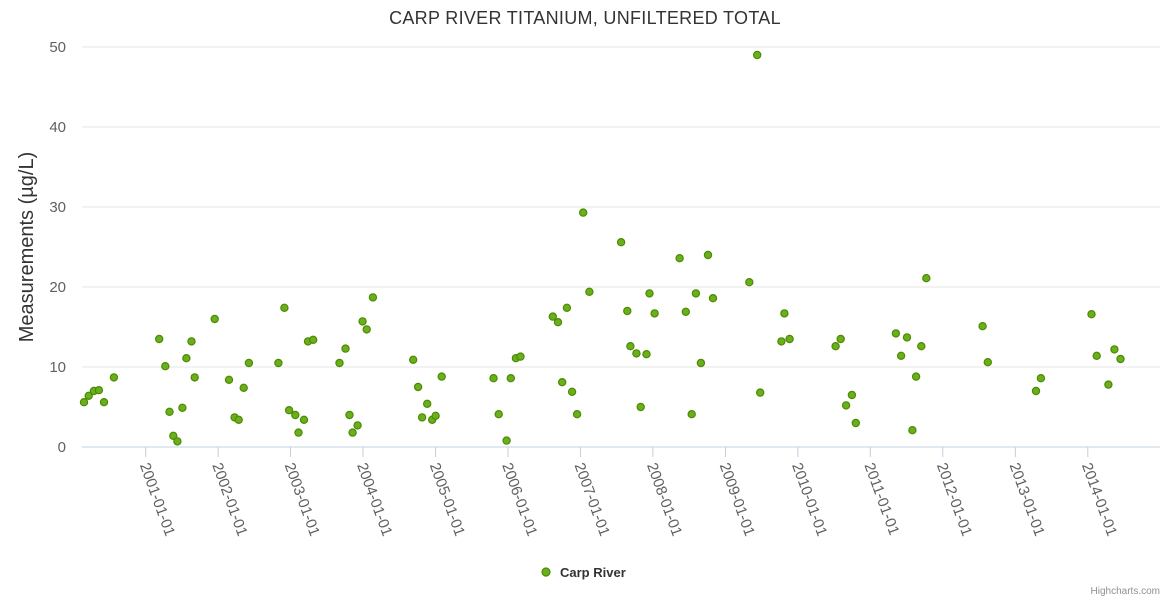 Image resolution: width=1170 pixels, height=600 pixels. What do you see at coordinates (57, 247) in the screenshot?
I see `y-axis: 0 10 20 30 40 50` at bounding box center [57, 247].